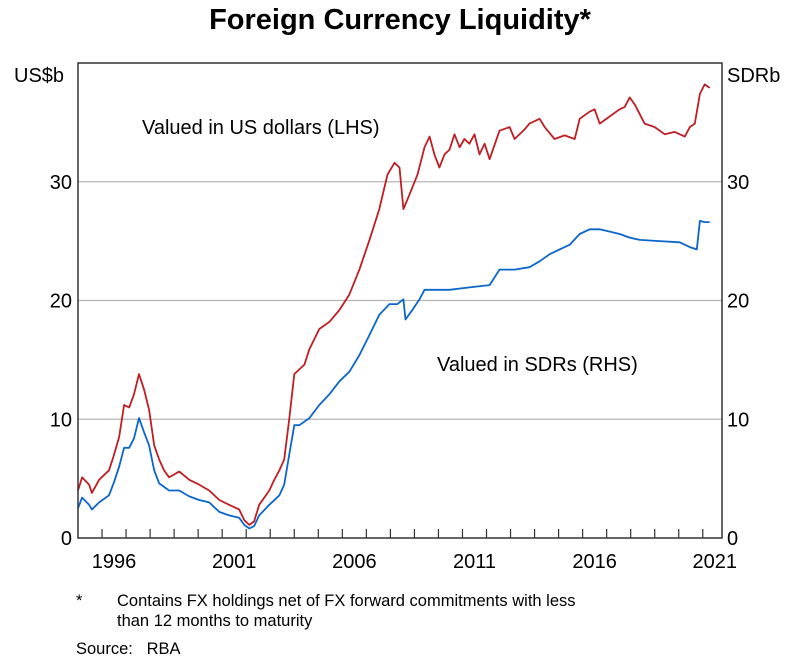 This screenshot has width=800, height=662. What do you see at coordinates (215, 621) in the screenshot?
I see `footnote-line-2: than 12 months to maturity` at bounding box center [215, 621].